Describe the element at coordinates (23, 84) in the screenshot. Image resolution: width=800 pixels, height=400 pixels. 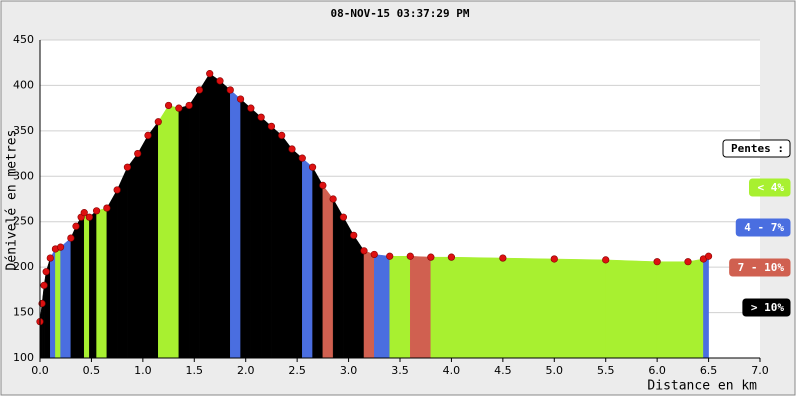
I see `y-tick-label: 400` at that location.